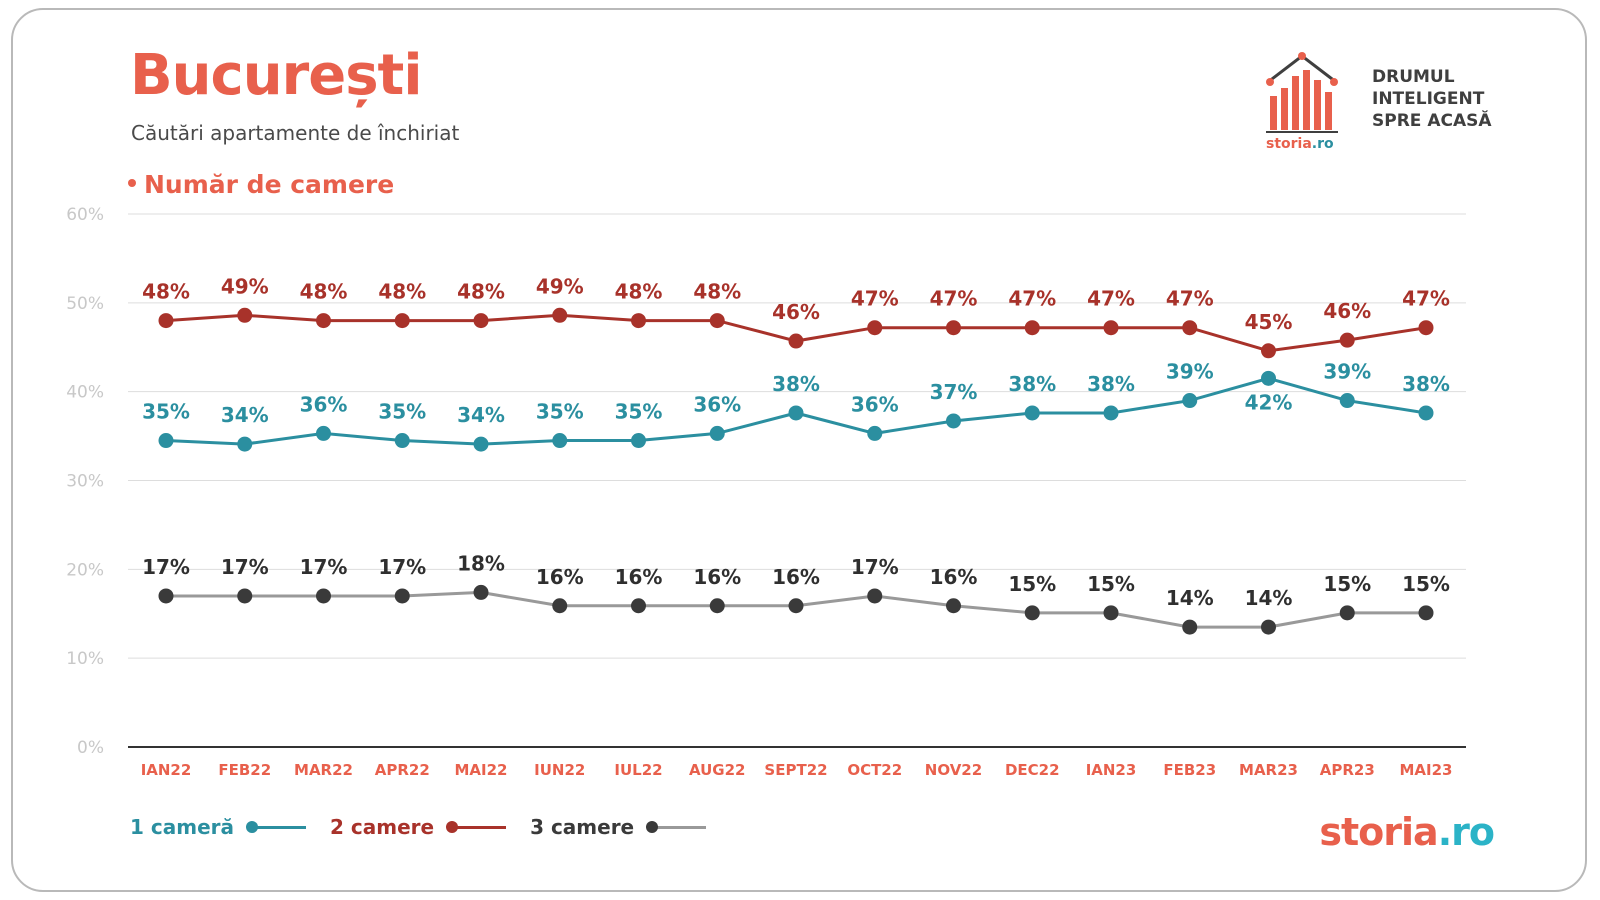  I want to click on section-label-text: Număr de camere, so click(269, 184).